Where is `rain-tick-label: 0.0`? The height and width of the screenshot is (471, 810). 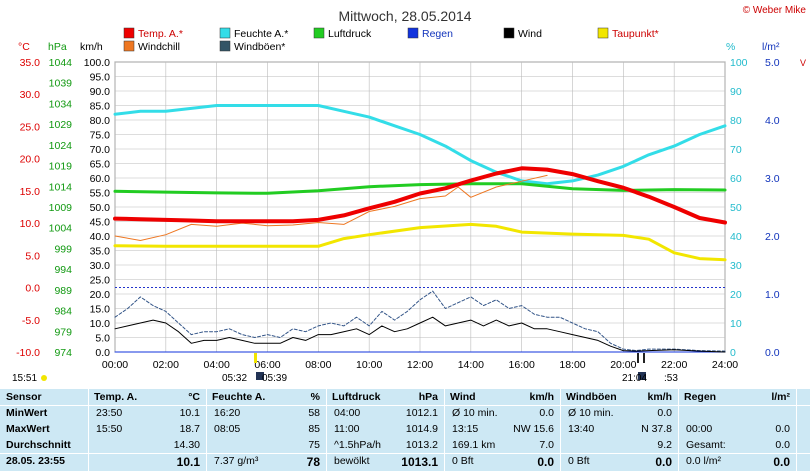
rain-tick-label: 0.0 is located at coordinates (772, 353).